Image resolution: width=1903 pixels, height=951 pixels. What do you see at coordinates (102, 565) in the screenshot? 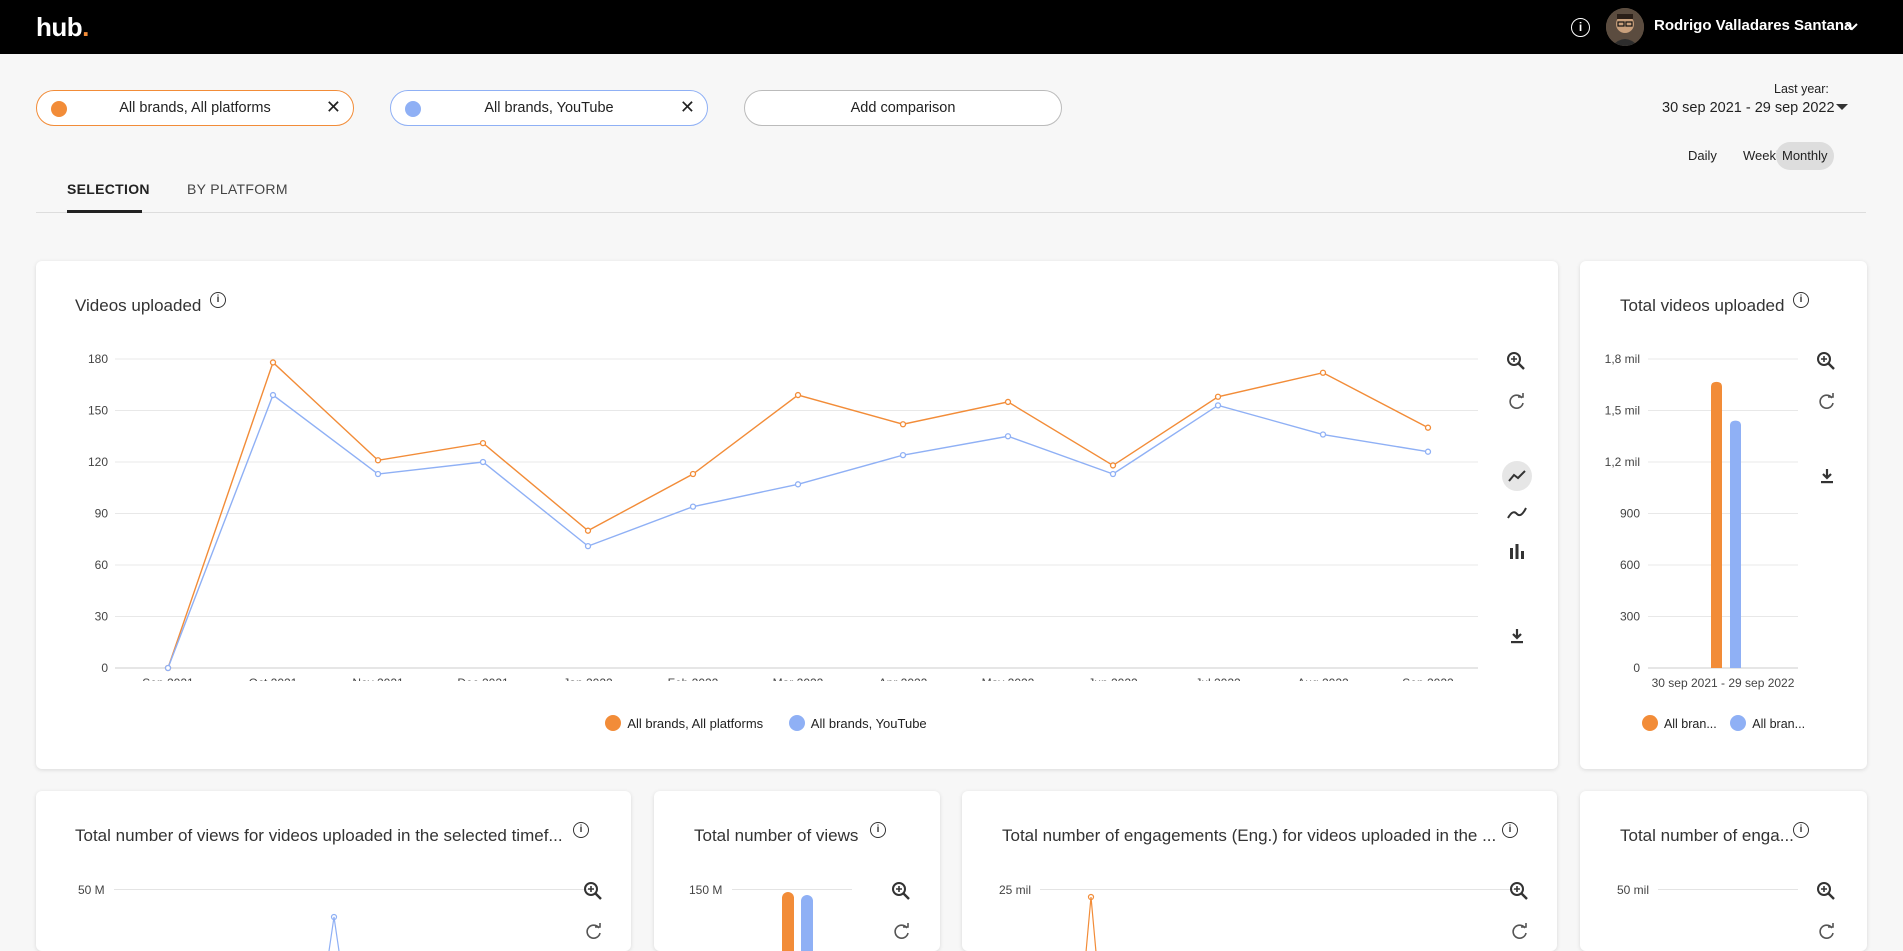
I see `y-tick-label: 60` at bounding box center [102, 565].